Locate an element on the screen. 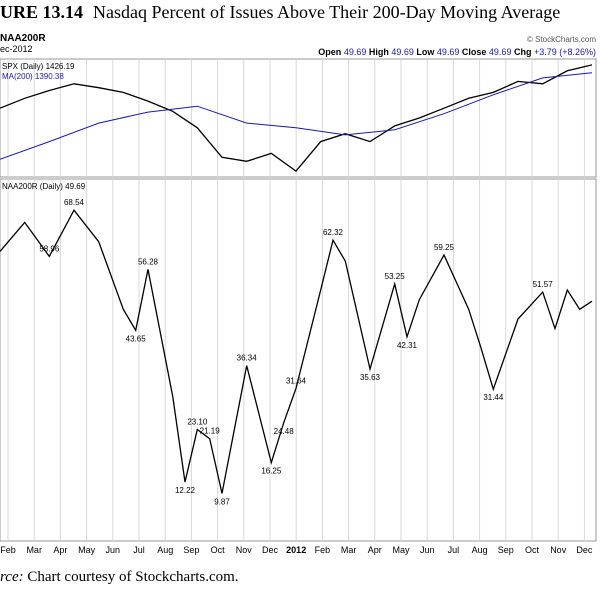 The width and height of the screenshot is (600, 600). chart-date: ec-2012 is located at coordinates (16, 49).